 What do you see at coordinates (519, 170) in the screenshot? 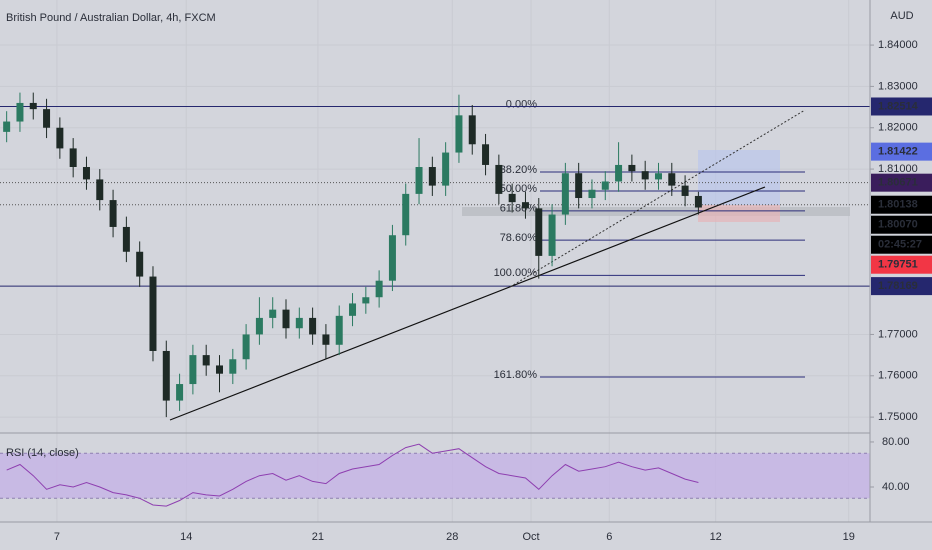
I see `fib-label: 38.20%` at bounding box center [519, 170].